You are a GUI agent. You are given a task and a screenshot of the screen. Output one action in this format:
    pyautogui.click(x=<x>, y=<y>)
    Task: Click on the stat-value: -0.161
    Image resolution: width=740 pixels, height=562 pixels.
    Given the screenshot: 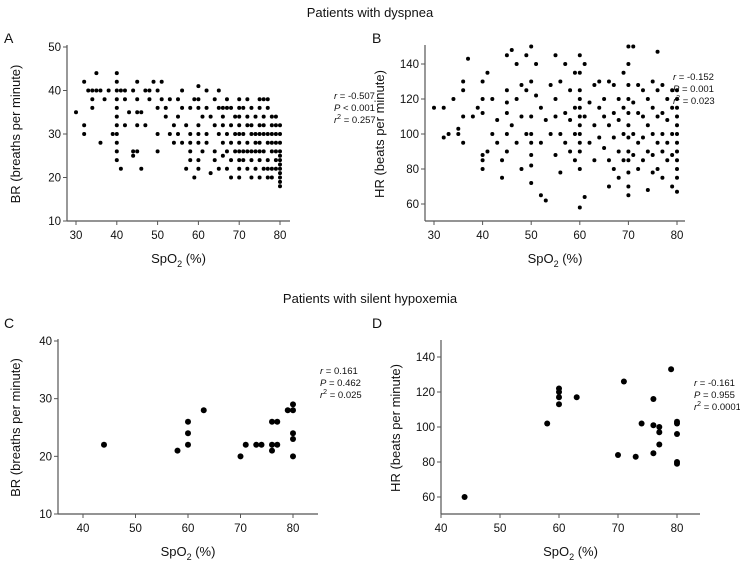 What is the action you would take?
    pyautogui.click(x=721, y=383)
    